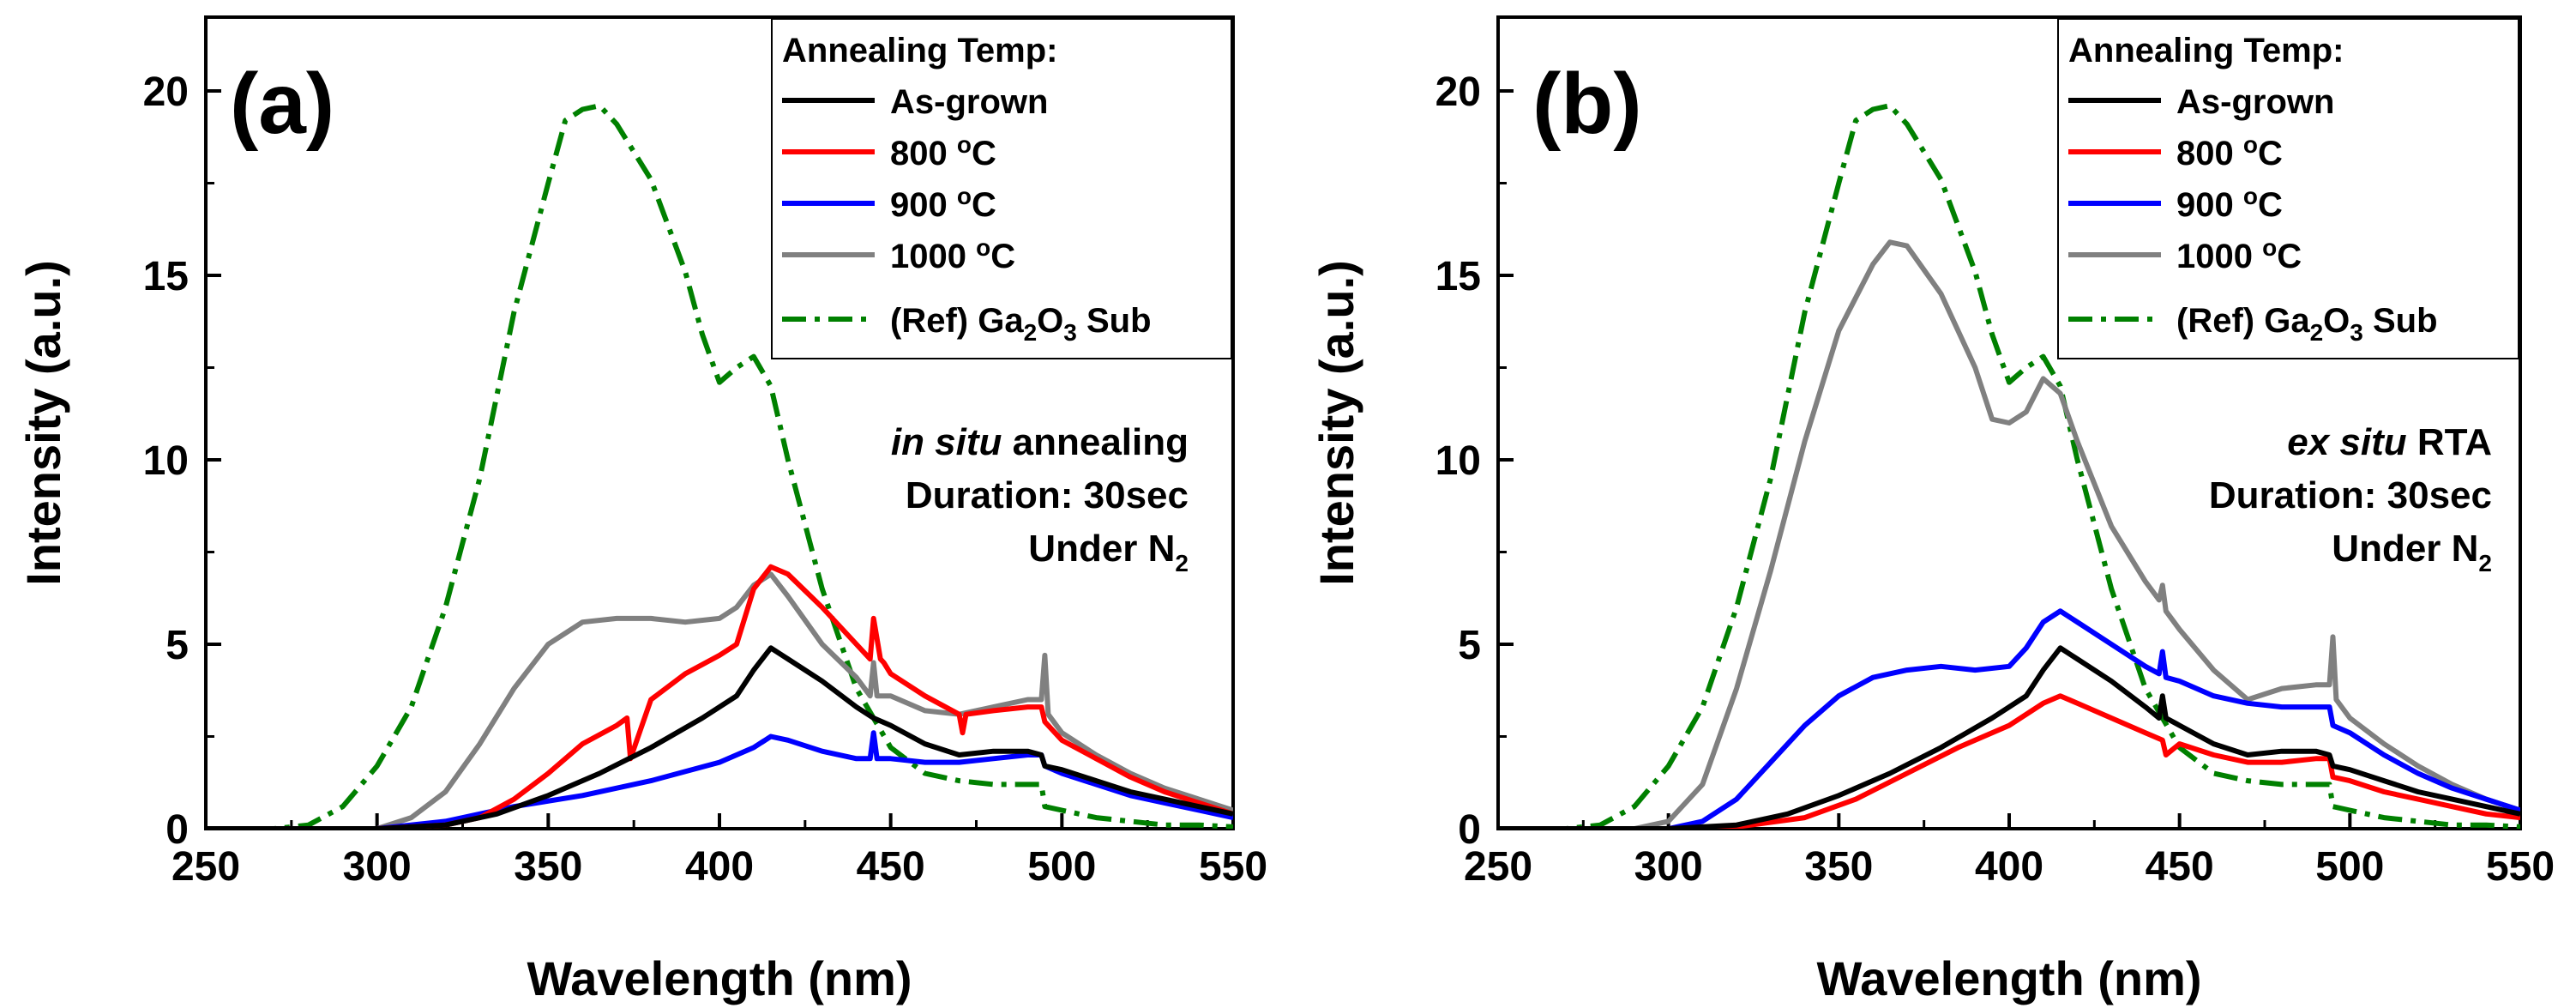 The image size is (2576, 1008). What do you see at coordinates (282, 104) in the screenshot?
I see `panel-label: (a)` at bounding box center [282, 104].